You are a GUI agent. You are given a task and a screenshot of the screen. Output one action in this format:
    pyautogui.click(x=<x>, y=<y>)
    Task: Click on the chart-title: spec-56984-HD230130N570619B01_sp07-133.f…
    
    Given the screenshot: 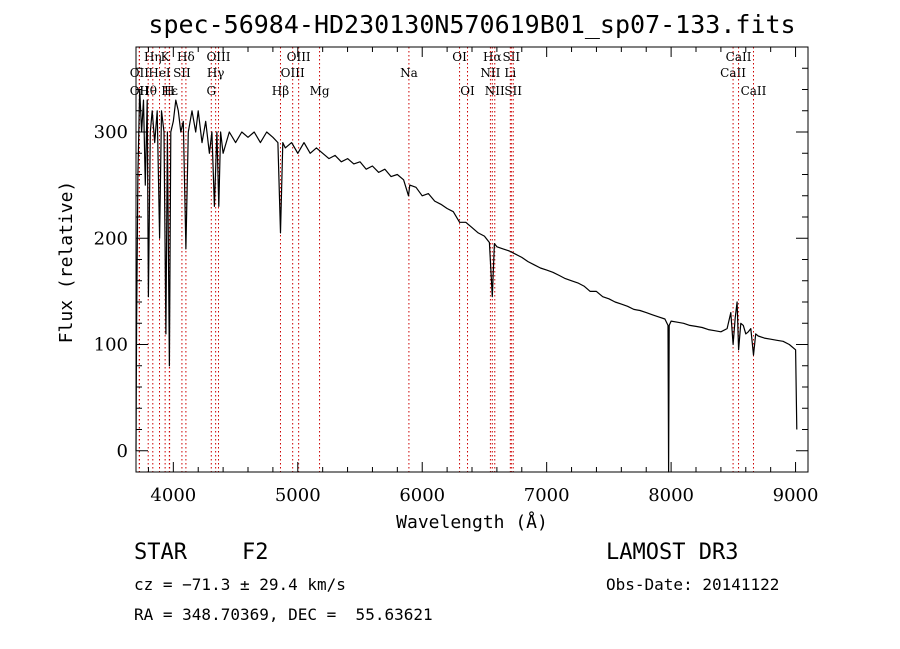 What is the action you would take?
    pyautogui.click(x=471, y=24)
    